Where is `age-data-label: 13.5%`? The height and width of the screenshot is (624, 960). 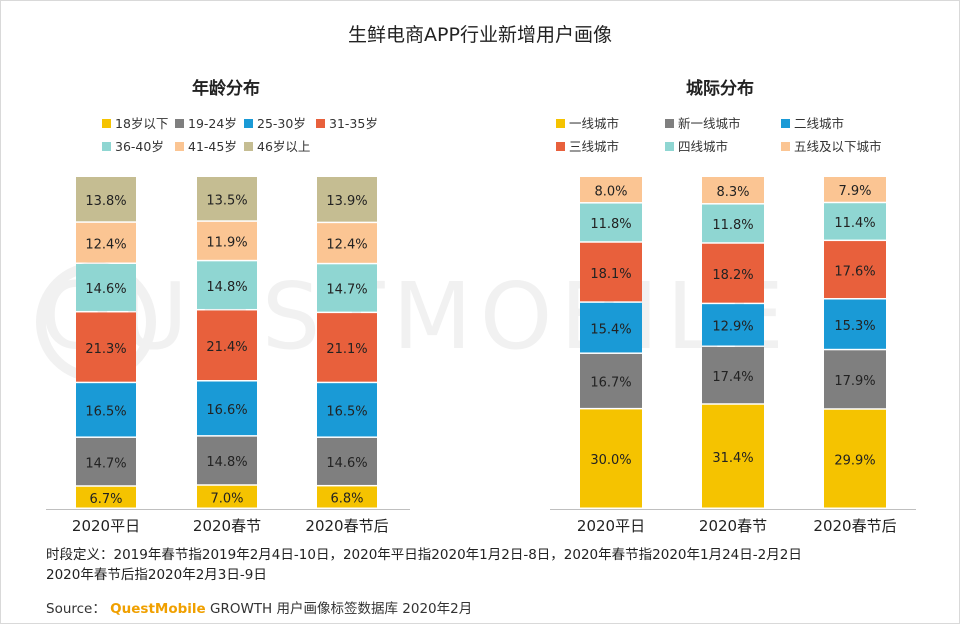 age-data-label: 13.5% is located at coordinates (226, 200).